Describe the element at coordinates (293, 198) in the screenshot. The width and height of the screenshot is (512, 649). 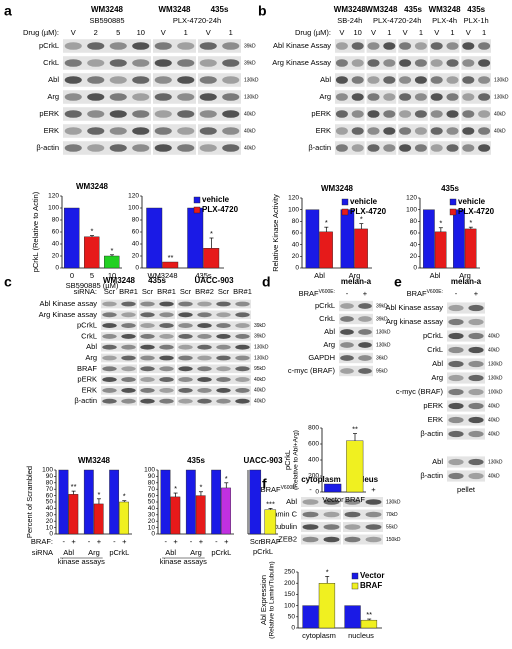
I see `y-tick-label: 120` at that location.